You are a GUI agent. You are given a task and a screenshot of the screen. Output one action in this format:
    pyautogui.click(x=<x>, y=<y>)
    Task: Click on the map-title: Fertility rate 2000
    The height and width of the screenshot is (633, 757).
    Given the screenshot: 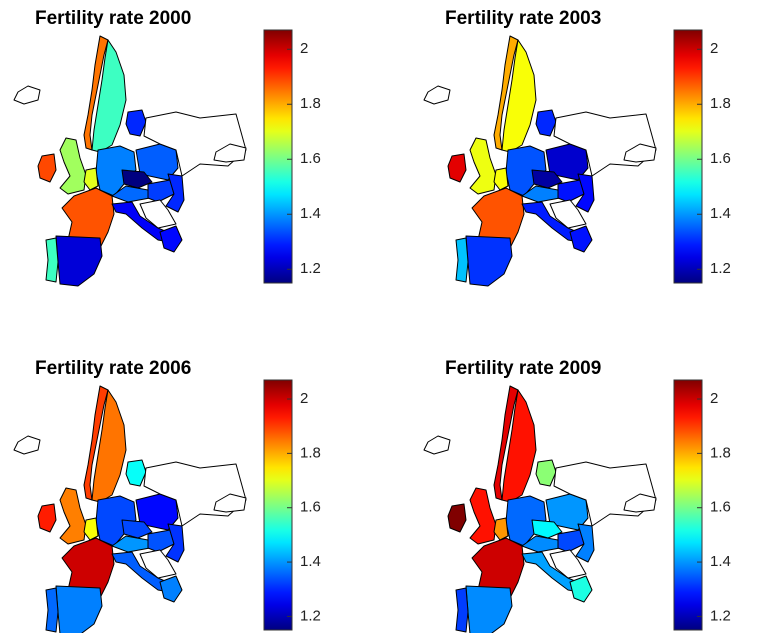 What is the action you would take?
    pyautogui.click(x=113, y=18)
    